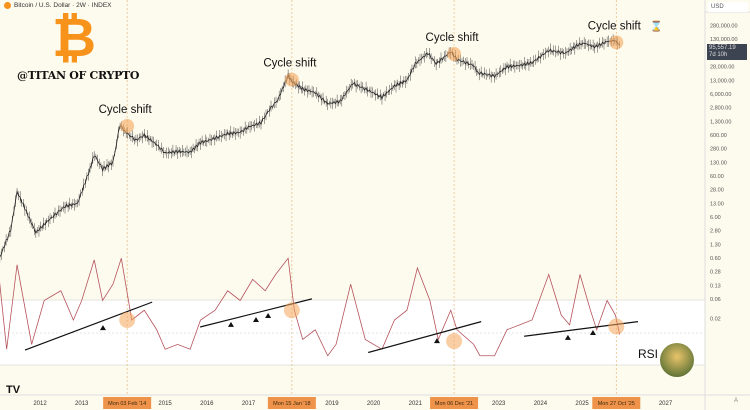 The height and width of the screenshot is (410, 750). I want to click on symbol-header: Bitcoin / U.S. Dollar · 2W · INDEX, so click(58, 5).